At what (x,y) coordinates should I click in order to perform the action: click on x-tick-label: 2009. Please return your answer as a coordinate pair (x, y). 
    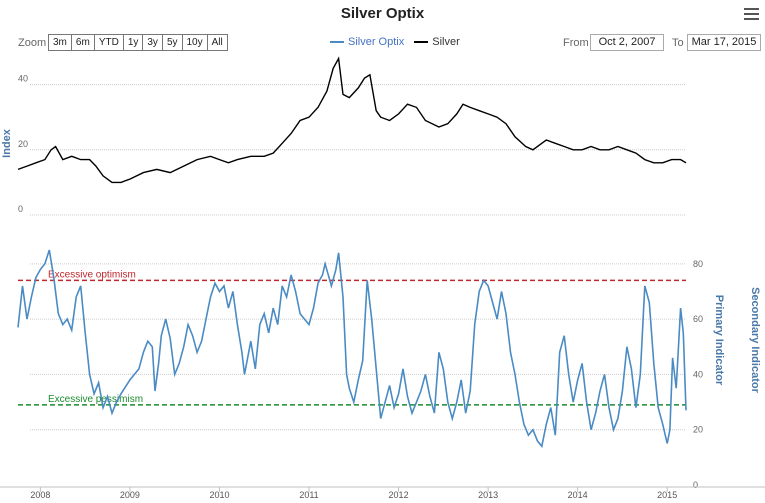
    Looking at the image, I should click on (130, 495).